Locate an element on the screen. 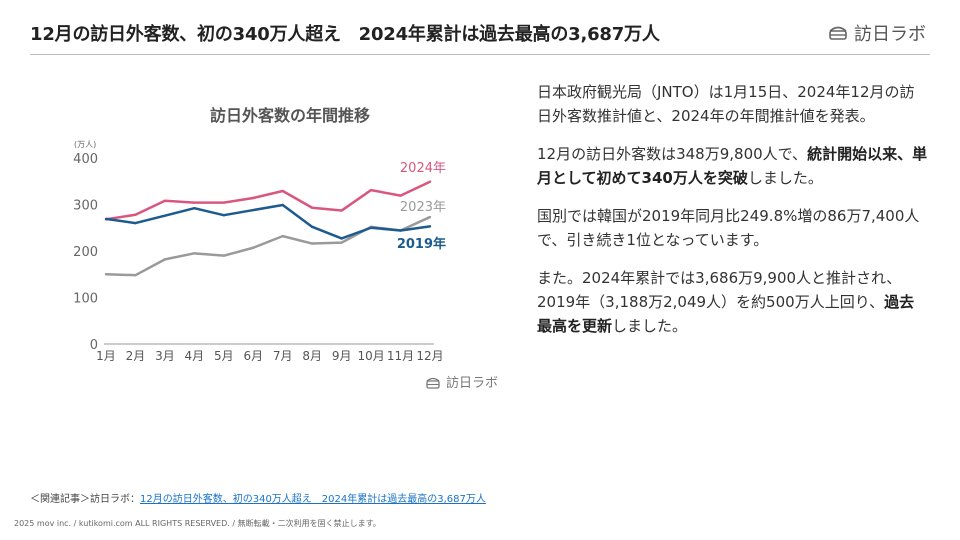 This screenshot has height=540, width=960. brand-logo: 訪日ラボ is located at coordinates (877, 33).